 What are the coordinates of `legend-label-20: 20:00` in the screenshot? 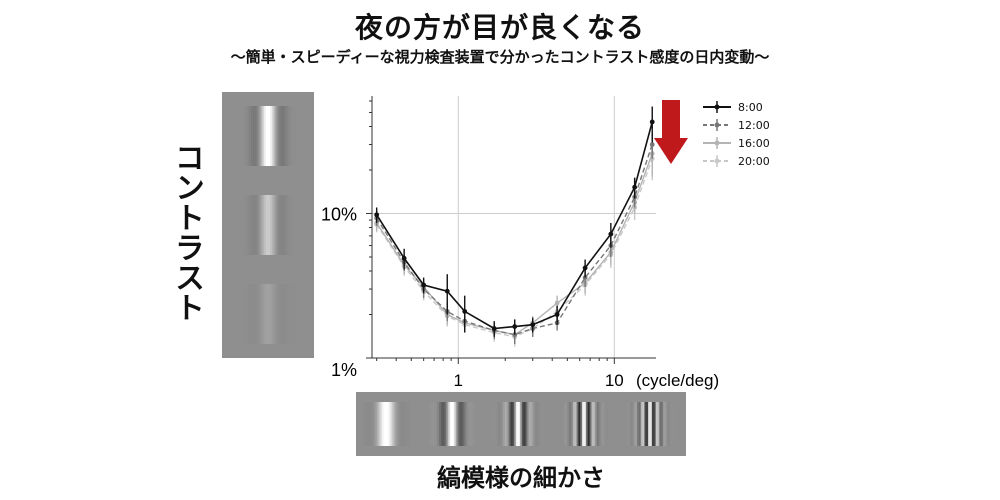 It's located at (754, 161).